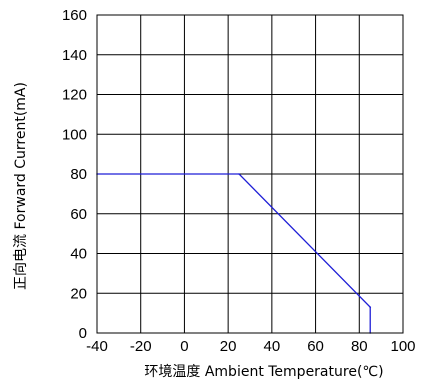 This screenshot has height=385, width=421. Describe the element at coordinates (74, 15) in the screenshot. I see `y-tick-label: 160` at that location.